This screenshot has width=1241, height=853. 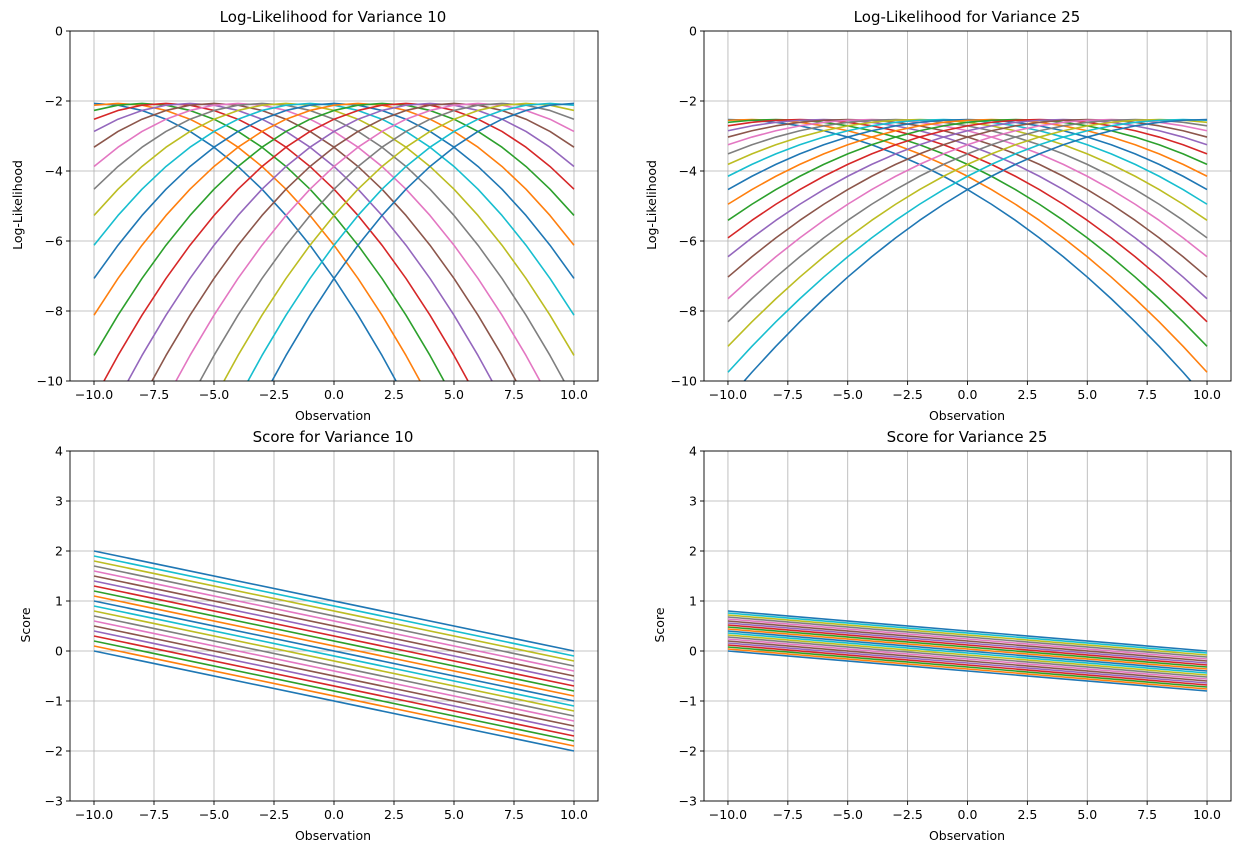 What do you see at coordinates (54, 171) in the screenshot?
I see `y-tick-label: −4` at bounding box center [54, 171].